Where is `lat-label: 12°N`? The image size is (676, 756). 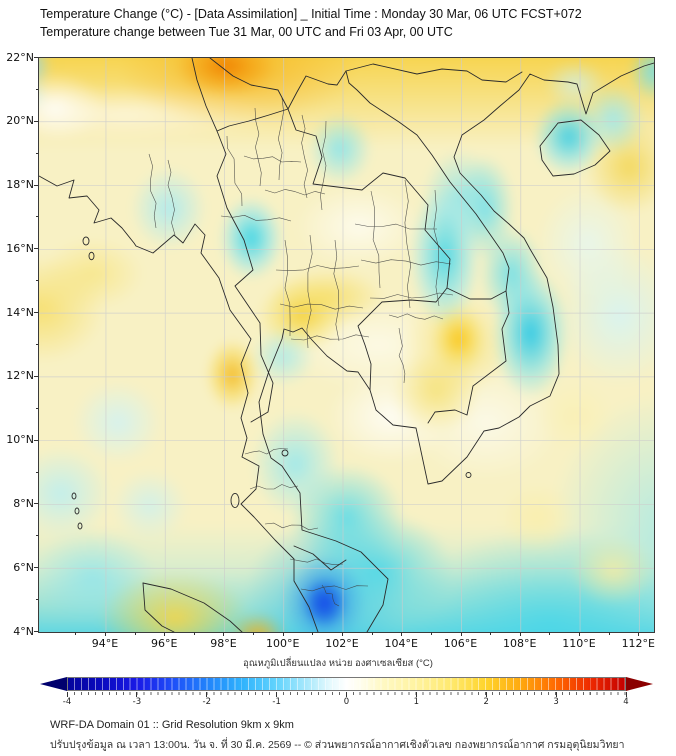 lat-label: 12°N is located at coordinates (20, 376).